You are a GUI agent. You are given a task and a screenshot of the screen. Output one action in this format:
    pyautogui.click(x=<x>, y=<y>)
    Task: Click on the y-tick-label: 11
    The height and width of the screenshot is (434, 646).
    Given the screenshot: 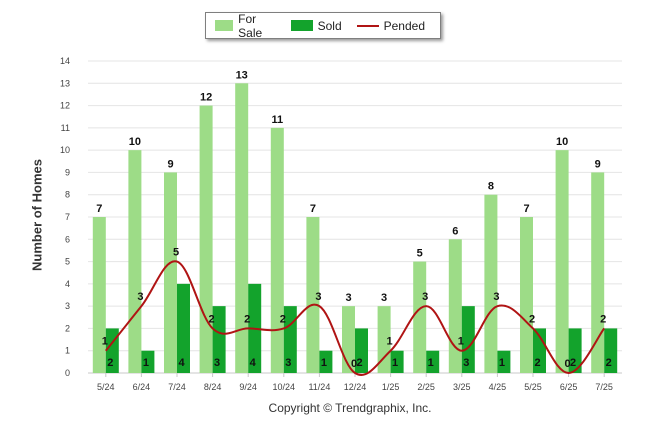 What is the action you would take?
    pyautogui.click(x=65, y=128)
    